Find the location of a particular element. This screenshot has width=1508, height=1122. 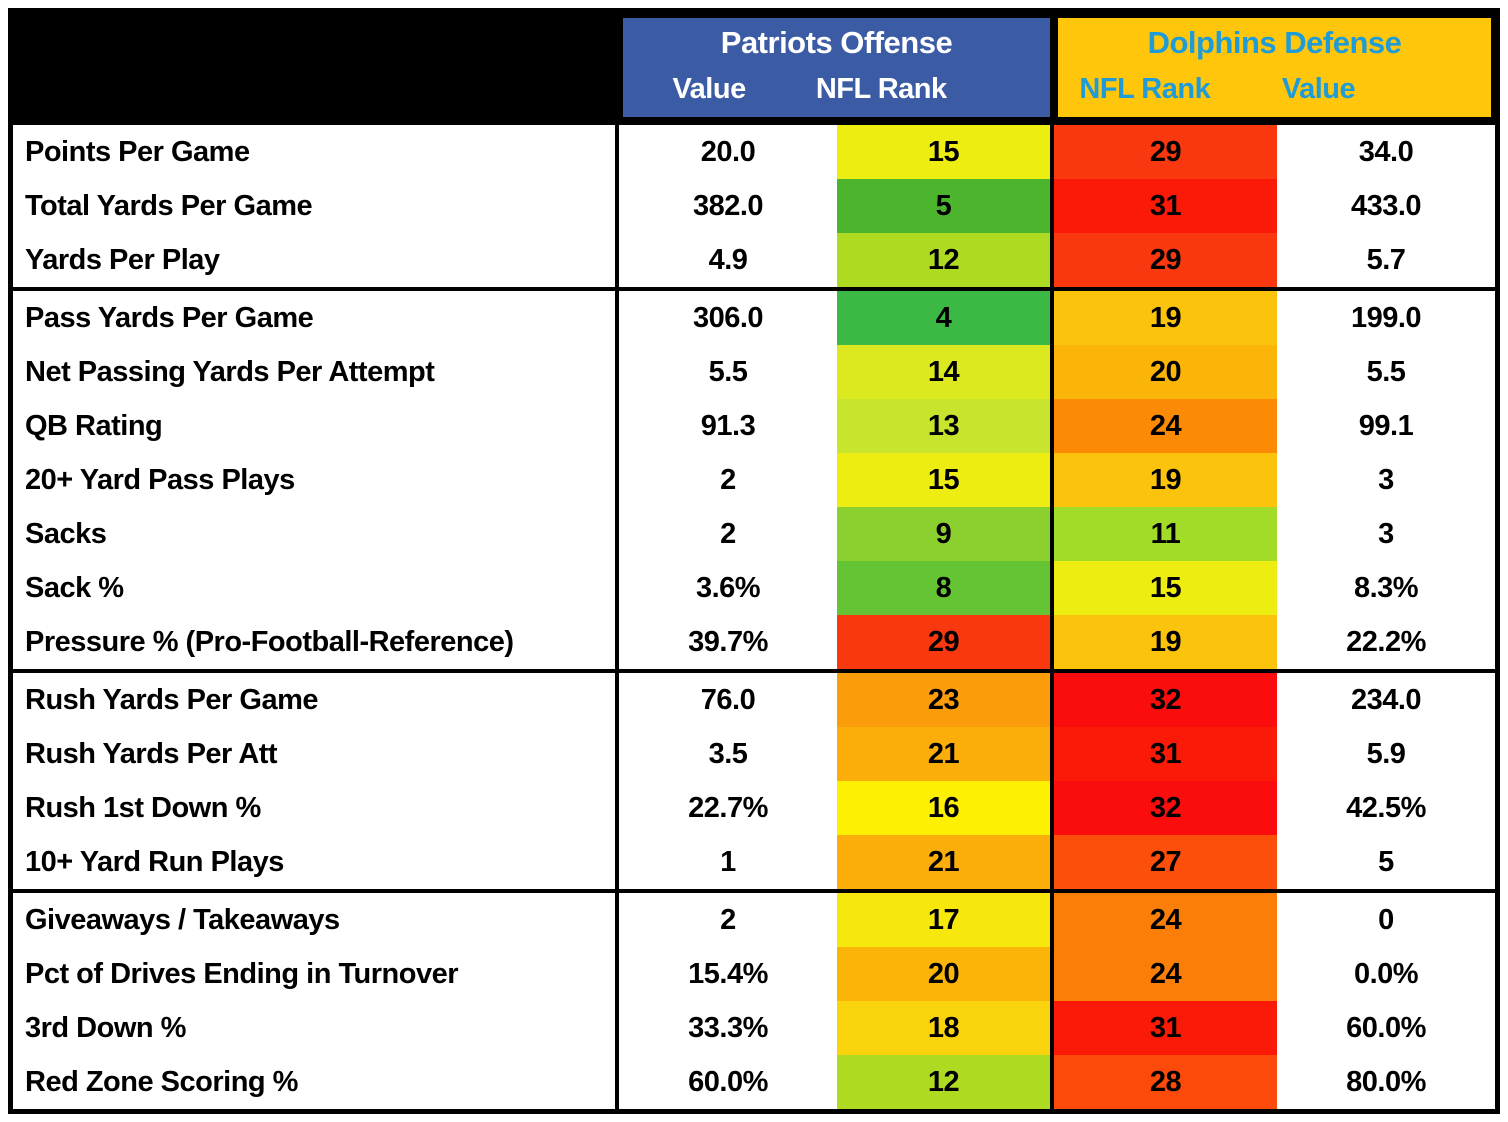

defense-rank-cell: 32 is located at coordinates (1165, 700).